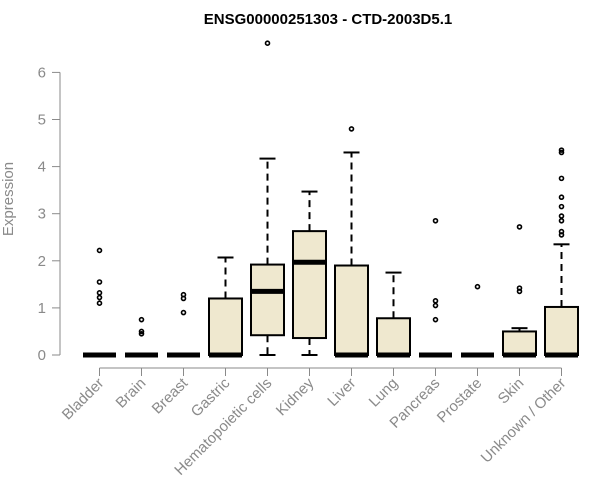 This screenshot has width=600, height=500. What do you see at coordinates (460, 401) in the screenshot?
I see `x-tick-label: Prostate` at bounding box center [460, 401].